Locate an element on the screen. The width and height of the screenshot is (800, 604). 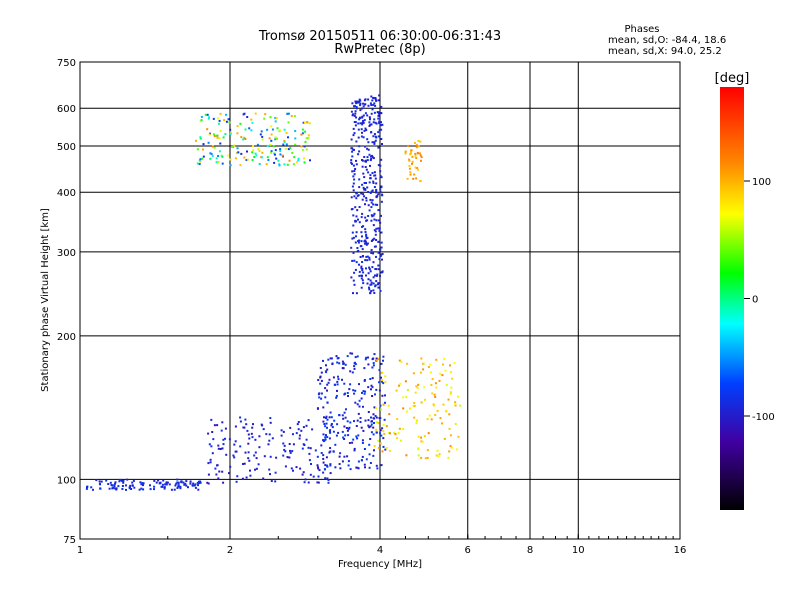
x-tick-label: 10 is located at coordinates (578, 550).